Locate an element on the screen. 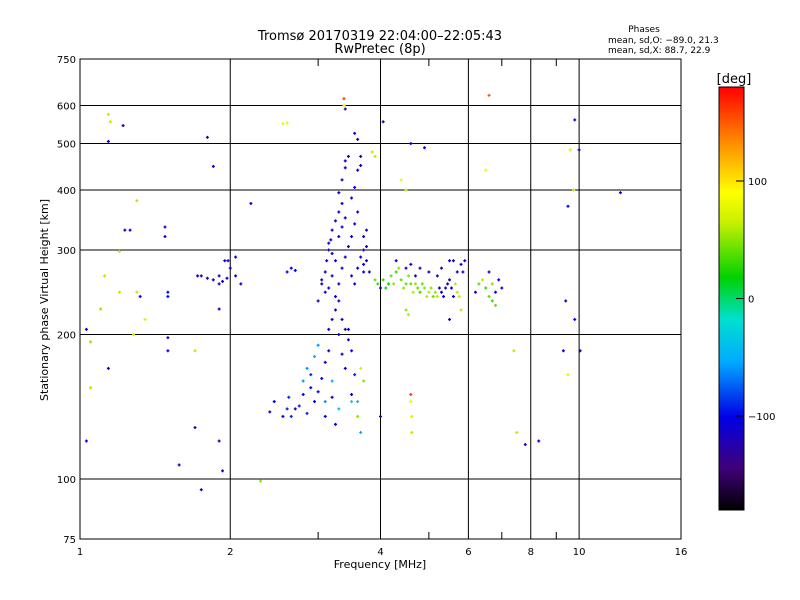  x-tick-label: 4 is located at coordinates (380, 552).